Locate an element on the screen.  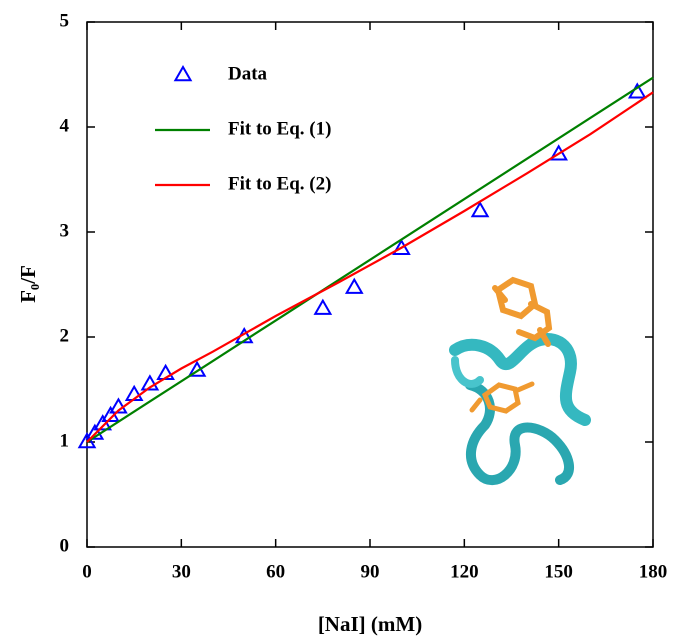
y-tick-label: 4 is located at coordinates (65, 125).